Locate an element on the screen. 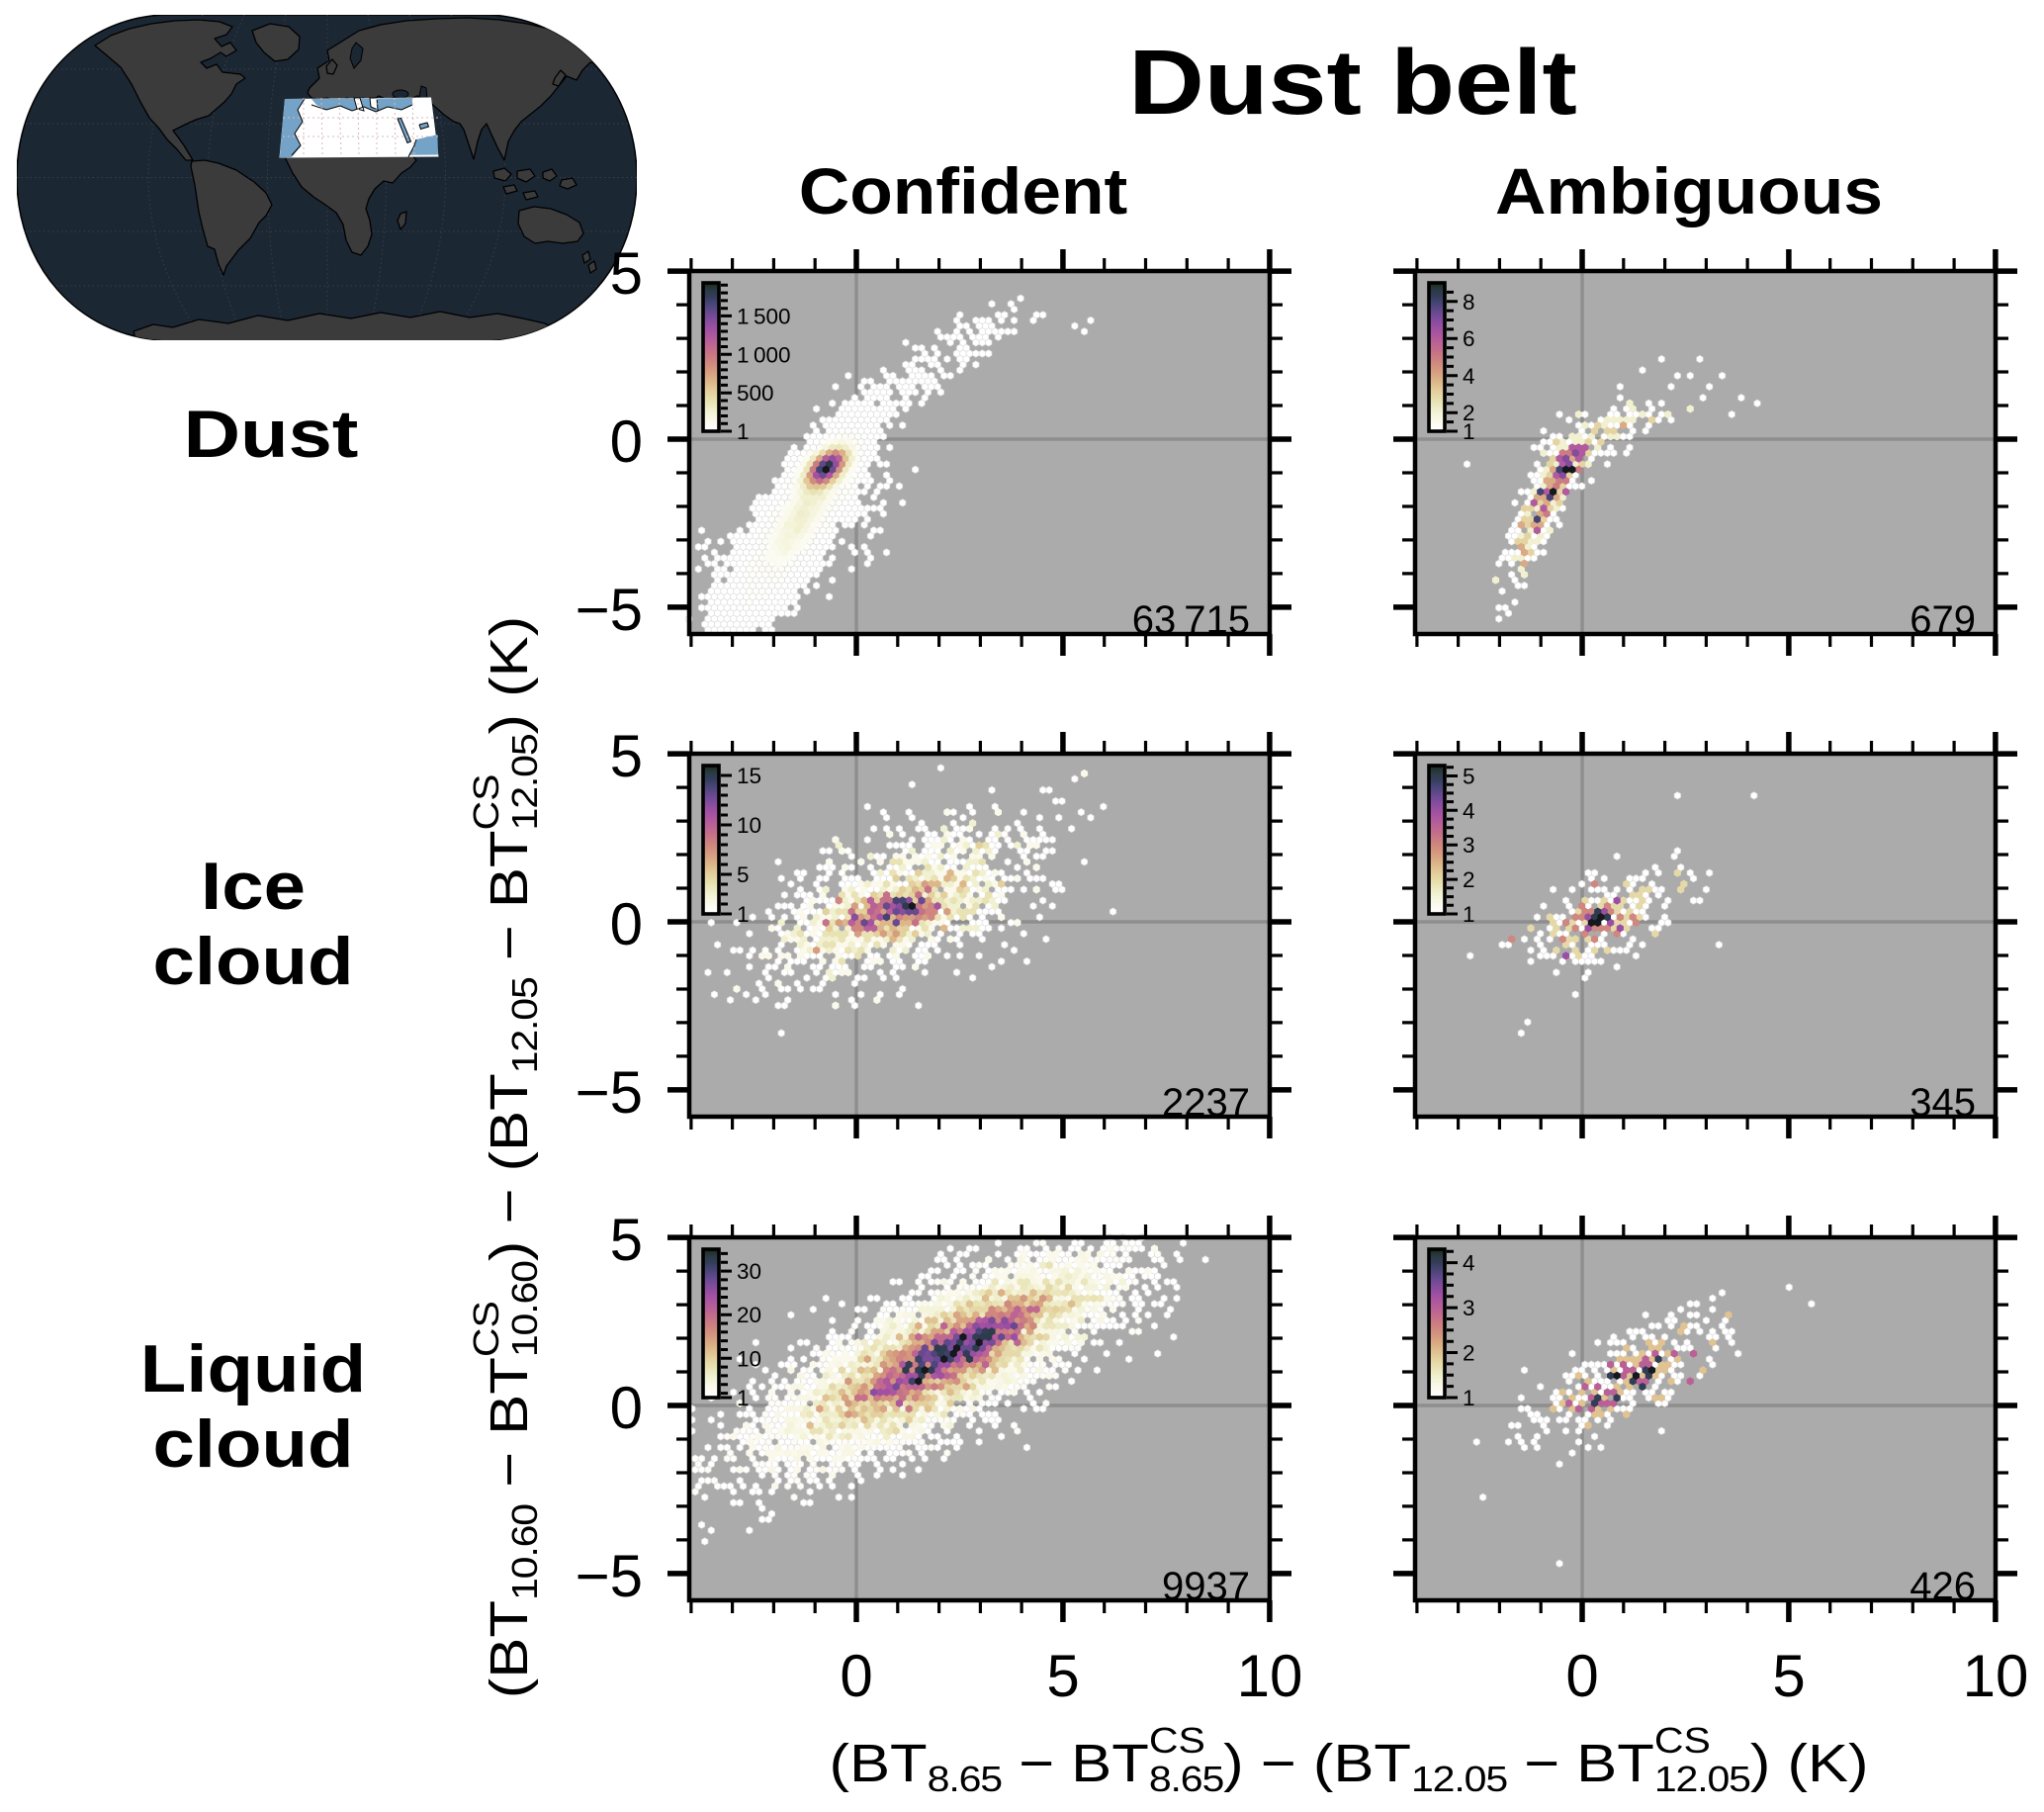 The height and width of the screenshot is (1812, 2044). svg-text: 679 is located at coordinates (1943, 620).